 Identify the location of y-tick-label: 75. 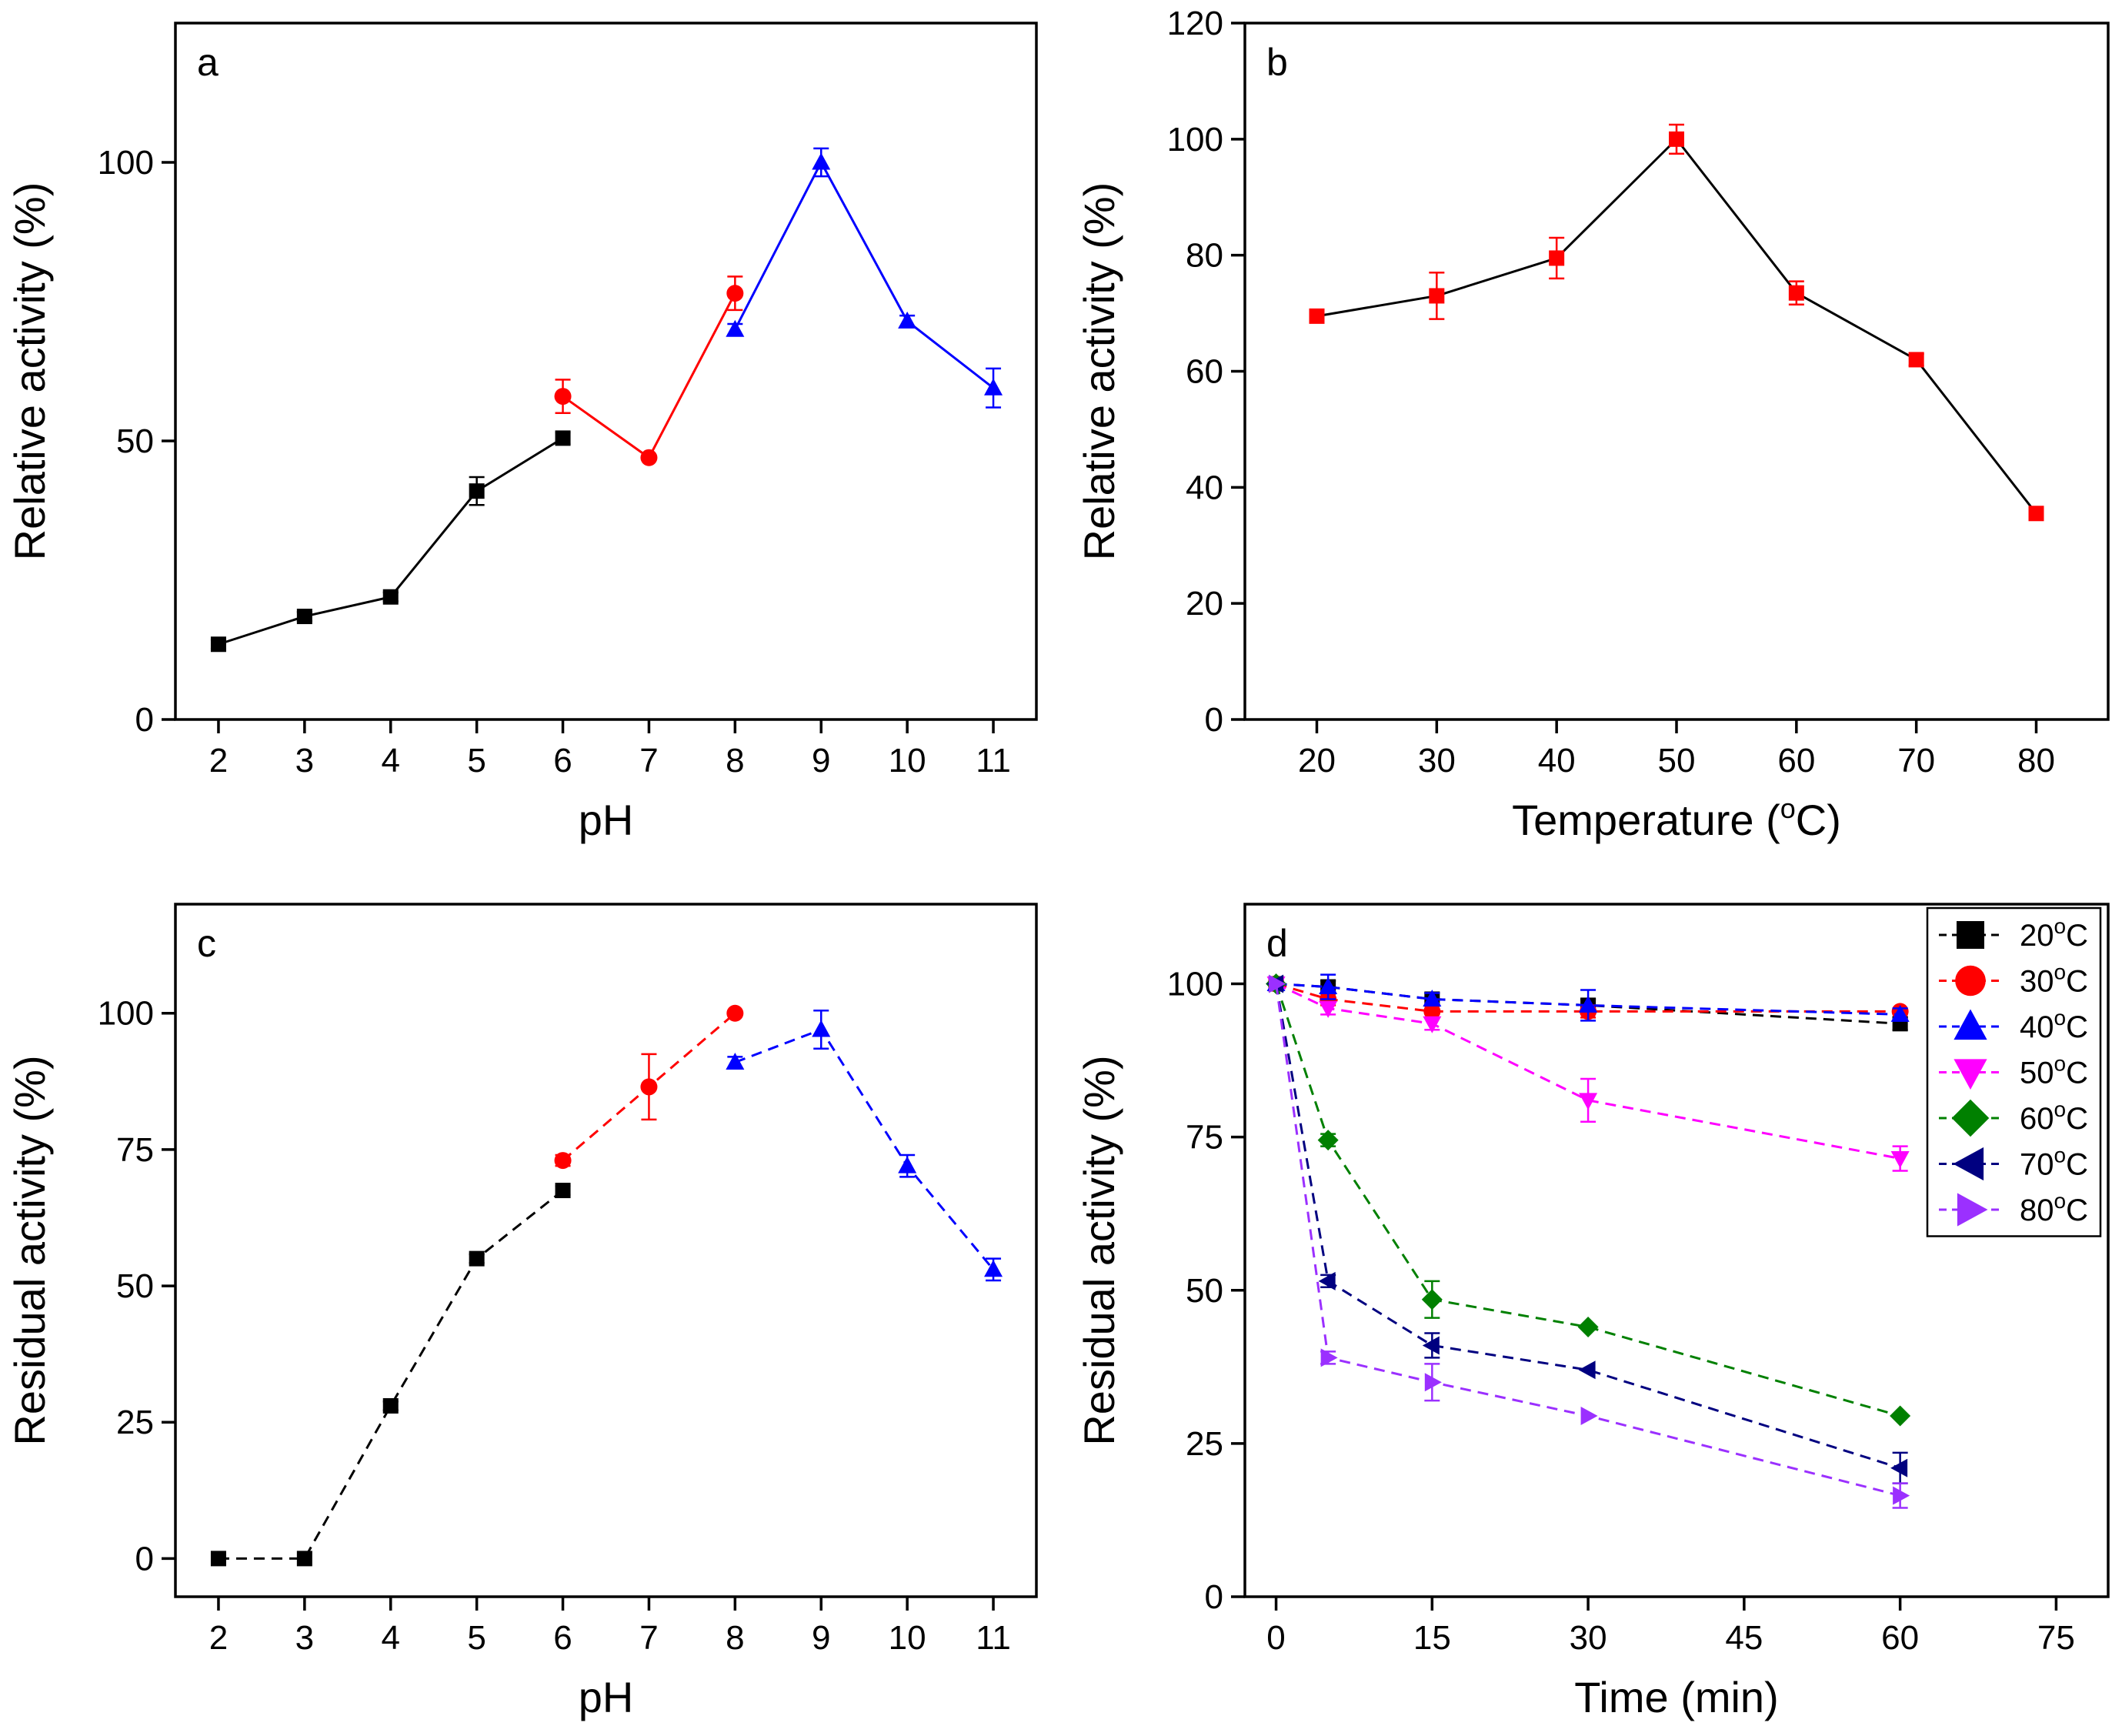
(135, 1150).